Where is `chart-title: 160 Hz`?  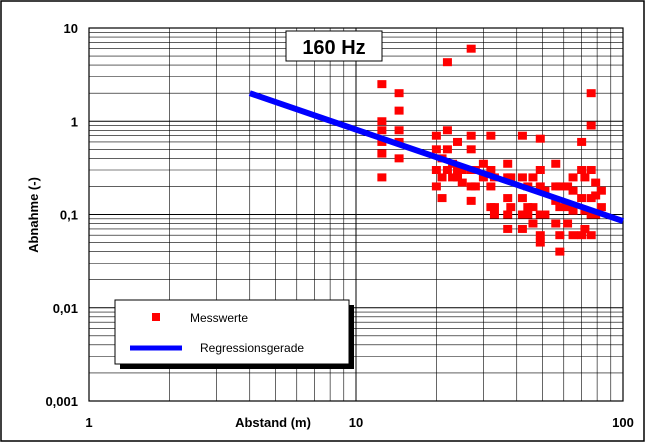
chart-title: 160 Hz is located at coordinates (333, 48).